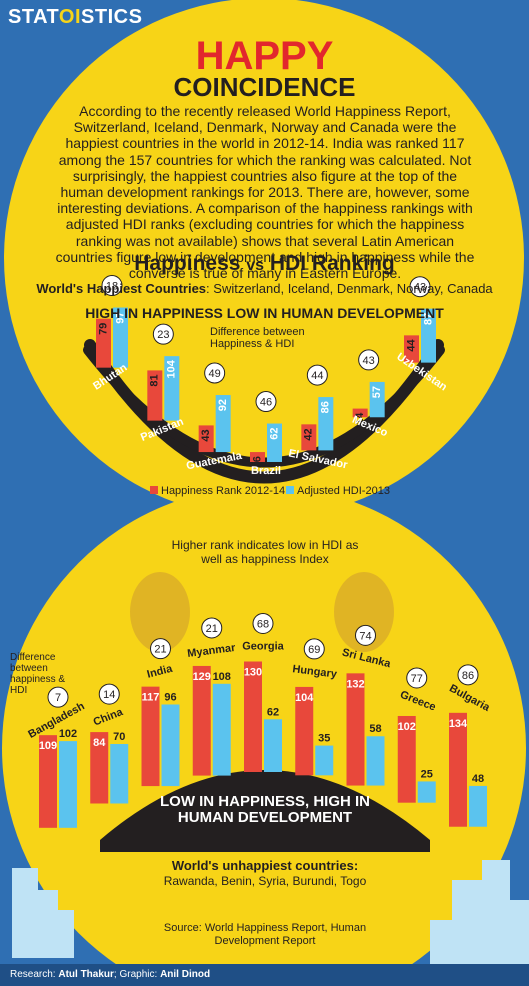  I want to click on right-eye, so click(364, 612).